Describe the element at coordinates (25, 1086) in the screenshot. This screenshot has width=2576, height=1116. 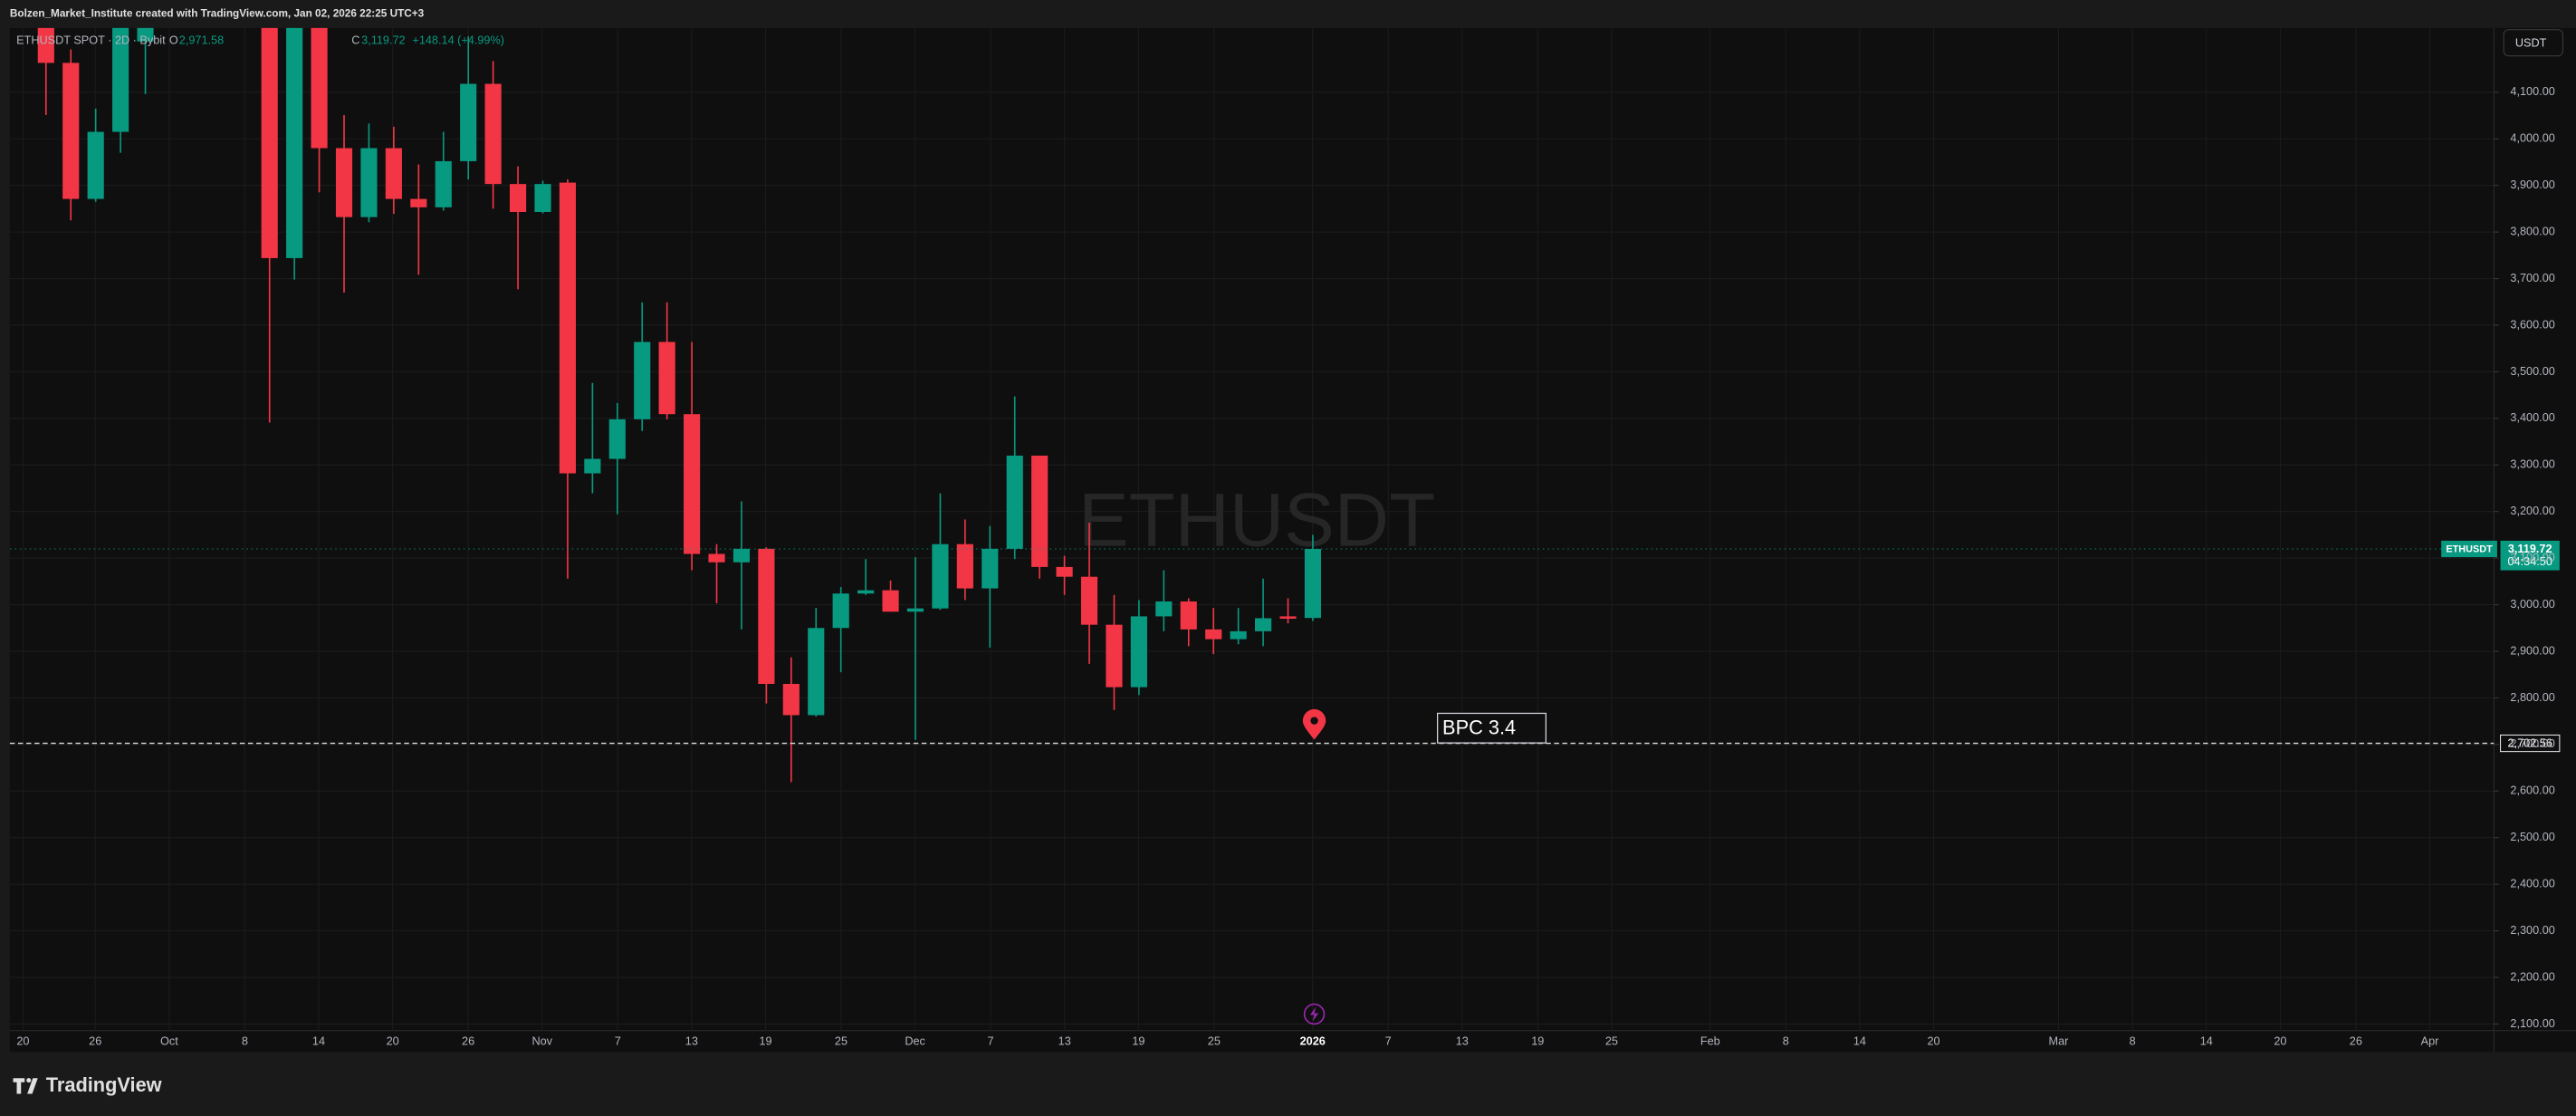
I see `brand-logo` at that location.